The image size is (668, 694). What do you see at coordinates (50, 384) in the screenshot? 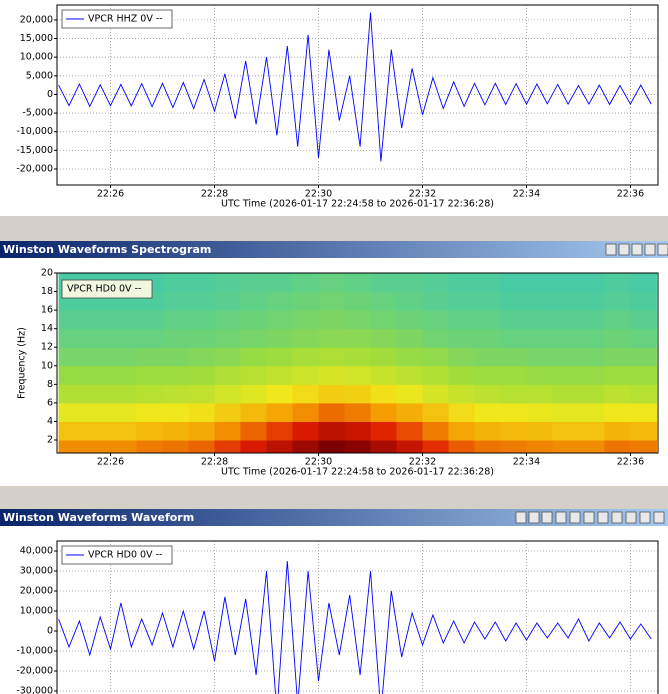
I see `y-tick-label: 8` at bounding box center [50, 384].